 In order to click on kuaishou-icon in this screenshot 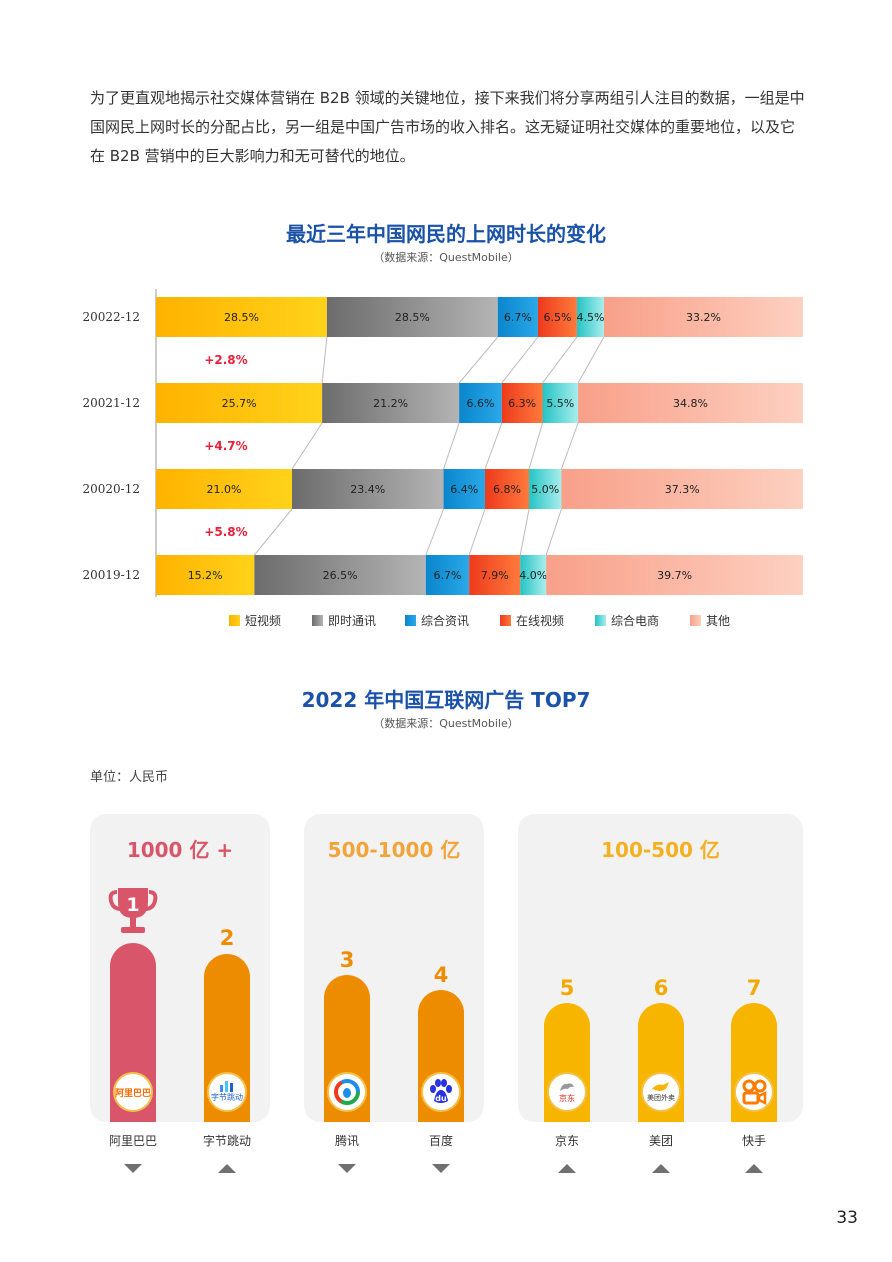, I will do `click(754, 1092)`.